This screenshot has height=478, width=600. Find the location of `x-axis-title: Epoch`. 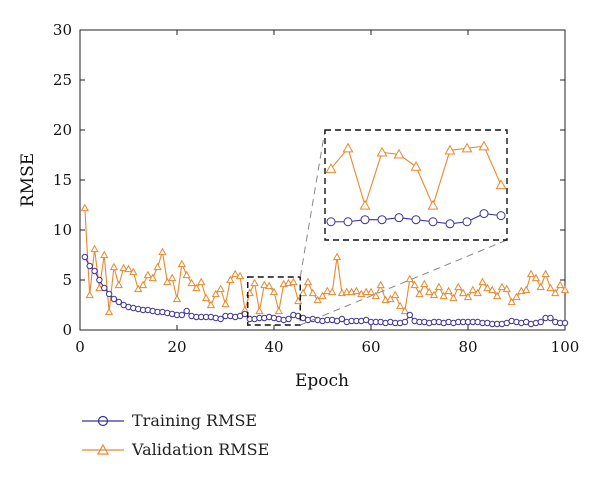

x-axis-title: Epoch is located at coordinates (322, 381).